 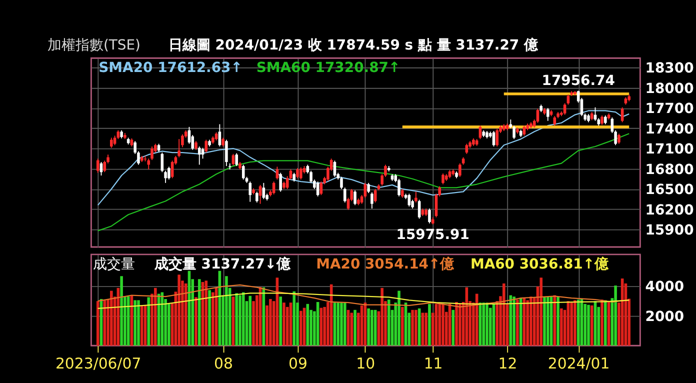 I want to click on y-tick-label: 16500, so click(x=669, y=190).